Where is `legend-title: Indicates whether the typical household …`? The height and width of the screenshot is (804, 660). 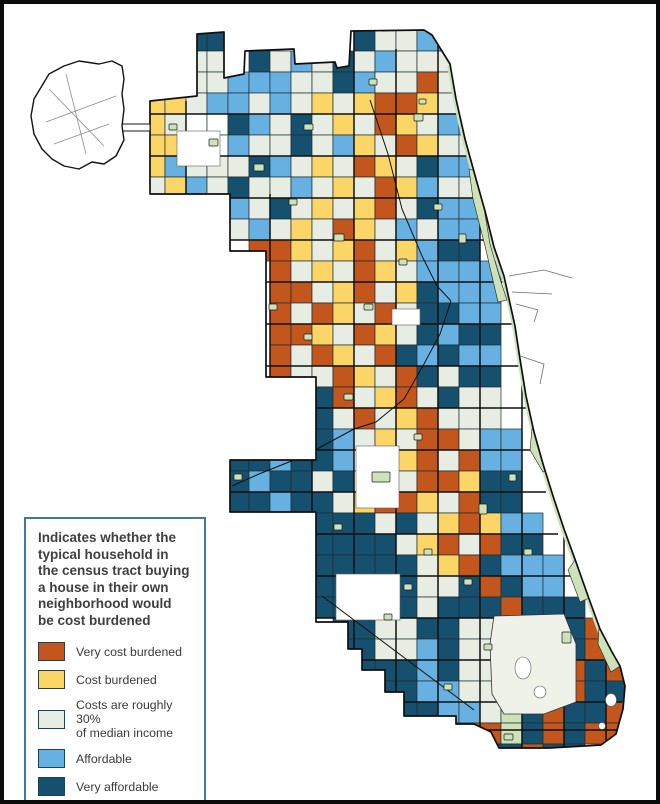 legend-title: Indicates whether the typical household … is located at coordinates (114, 579).